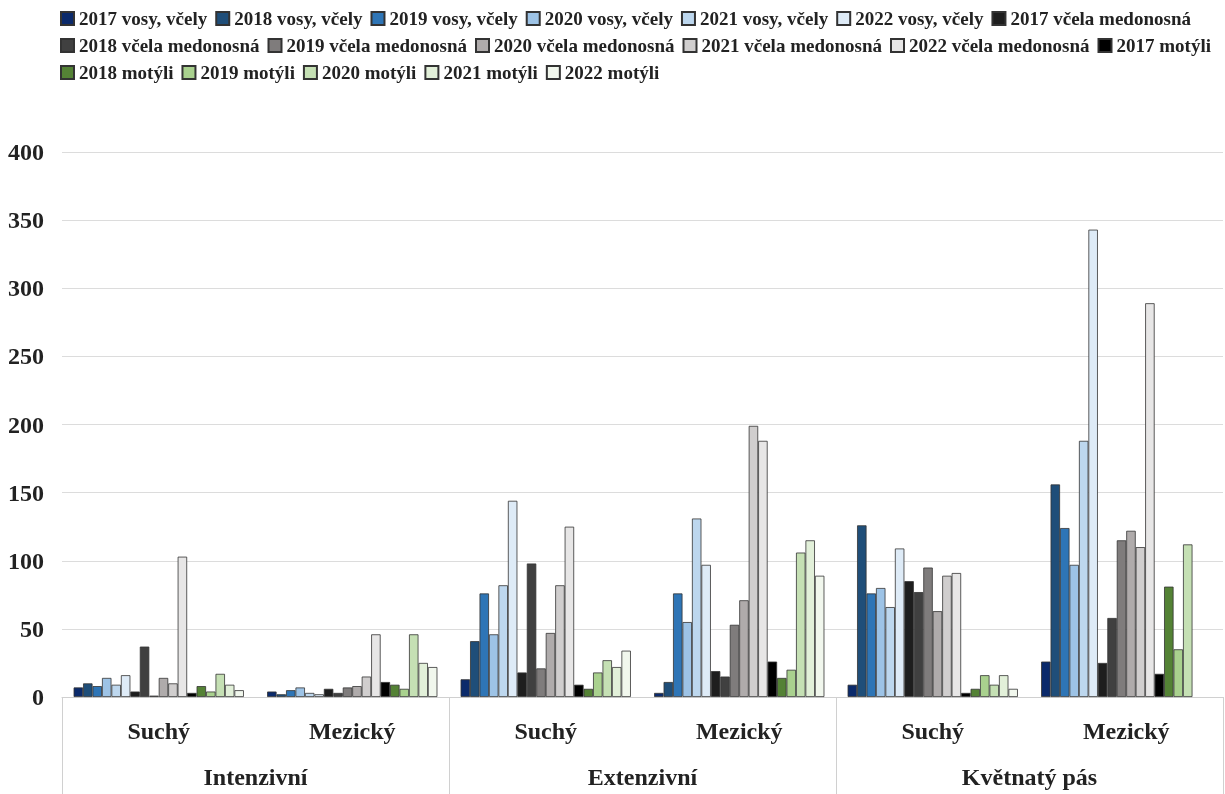 The image size is (1225, 794). What do you see at coordinates (919, 18) in the screenshot?
I see `legend-label: 2022 vosy, včely` at bounding box center [919, 18].